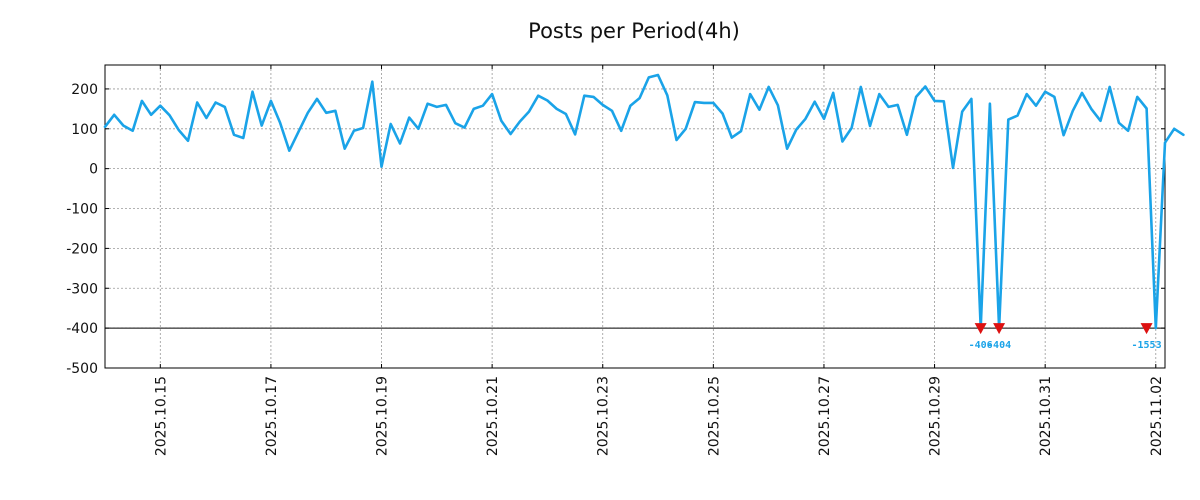 The width and height of the screenshot is (1200, 500). I want to click on clipped-point-label: -404, so click(999, 345).